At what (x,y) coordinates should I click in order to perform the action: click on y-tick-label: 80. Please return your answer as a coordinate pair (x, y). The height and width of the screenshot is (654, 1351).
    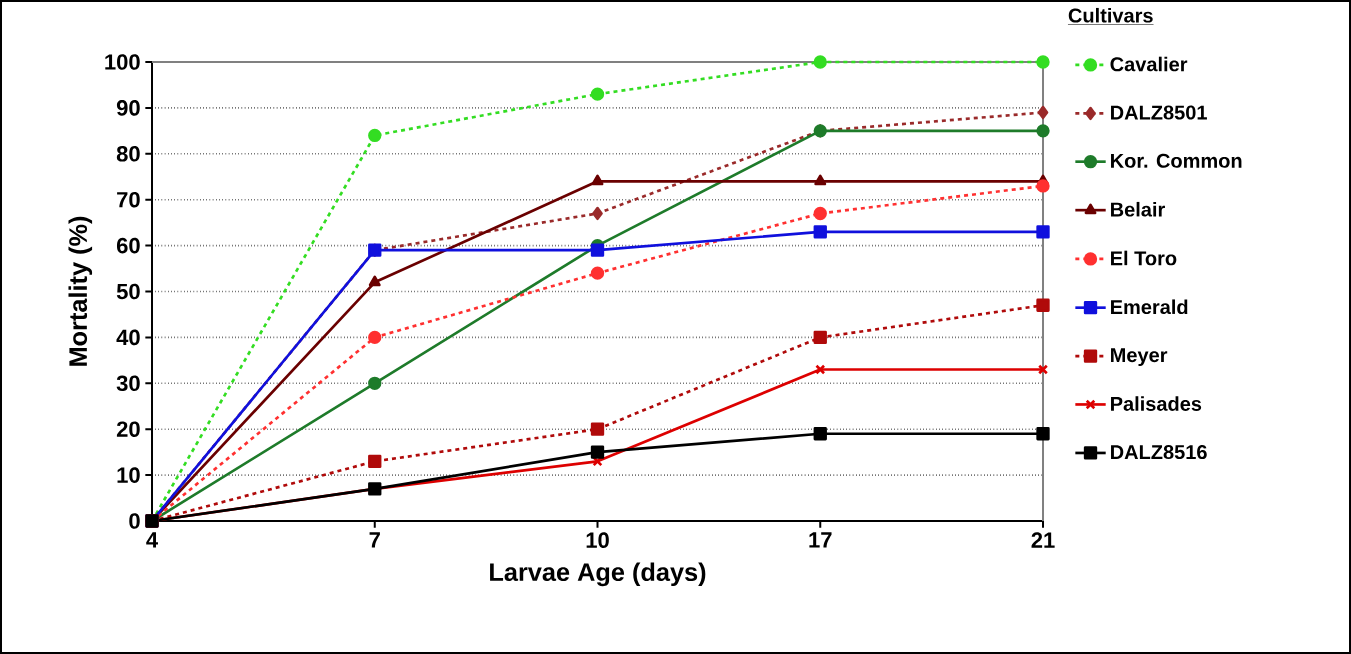
    Looking at the image, I should click on (128, 154).